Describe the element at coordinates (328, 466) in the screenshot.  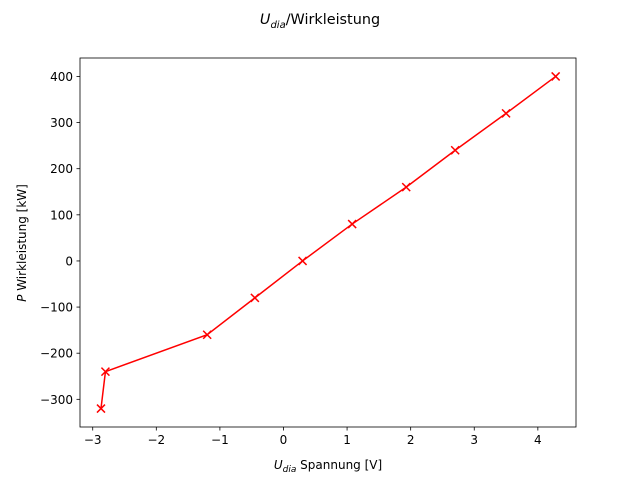
I see `x-axis-label: Udia Spannung [V]` at that location.